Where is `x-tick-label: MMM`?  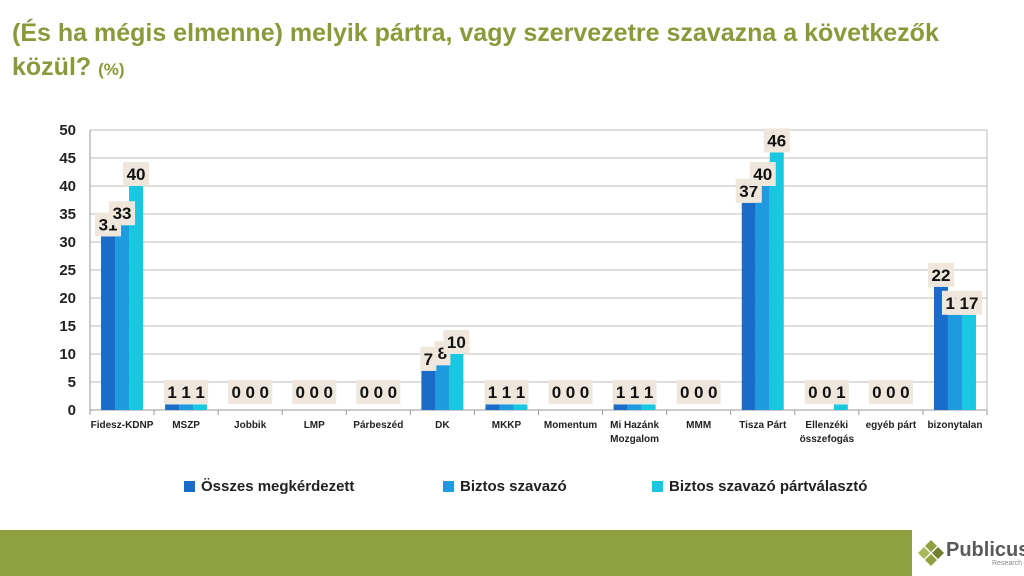
x-tick-label: MMM is located at coordinates (698, 425).